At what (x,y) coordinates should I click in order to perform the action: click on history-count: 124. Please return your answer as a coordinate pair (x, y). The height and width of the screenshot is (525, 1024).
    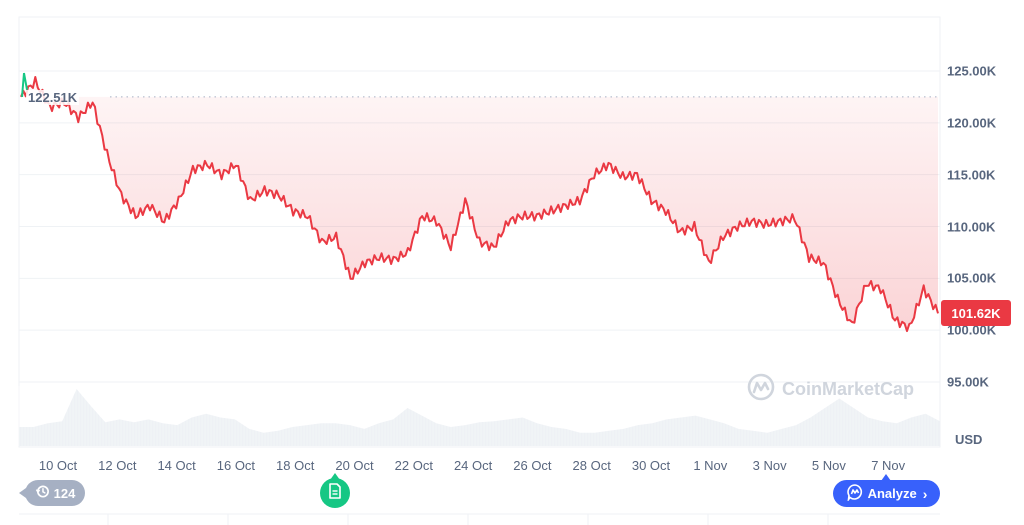
    Looking at the image, I should click on (64, 493).